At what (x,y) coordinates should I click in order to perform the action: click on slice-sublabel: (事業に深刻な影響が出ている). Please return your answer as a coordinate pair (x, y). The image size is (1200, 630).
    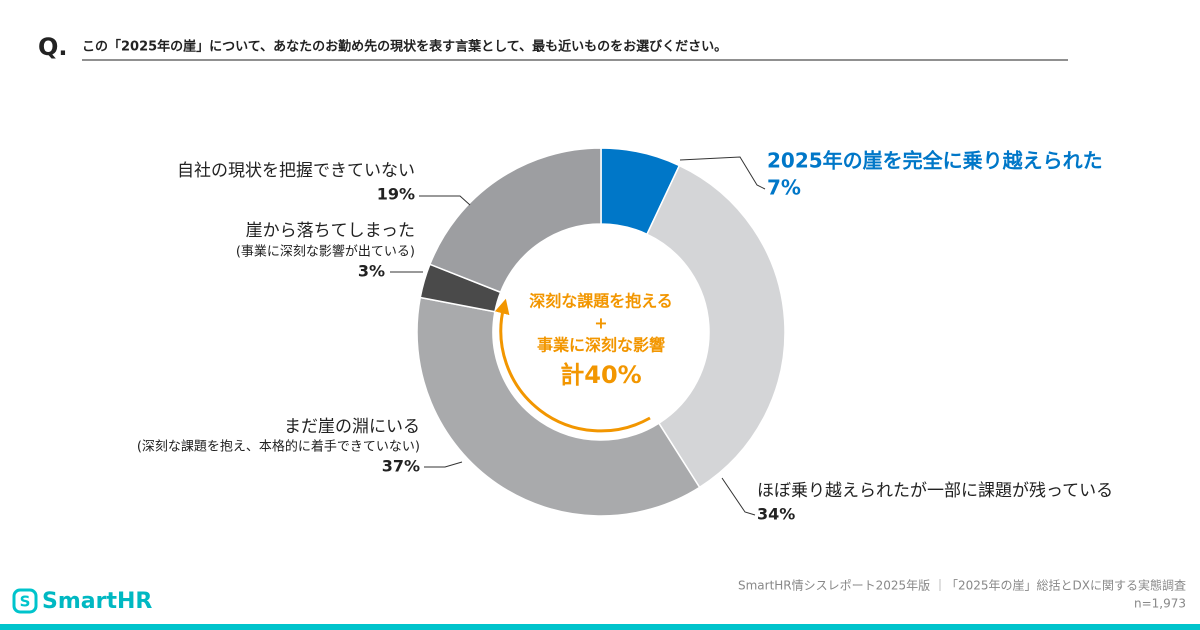
    Looking at the image, I should click on (325, 252).